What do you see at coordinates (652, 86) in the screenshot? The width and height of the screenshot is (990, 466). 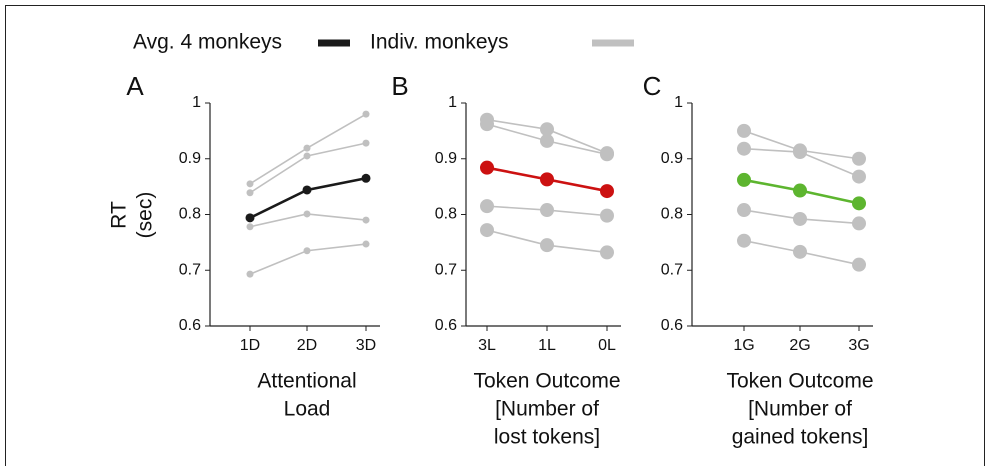 I see `panel-label: C` at bounding box center [652, 86].